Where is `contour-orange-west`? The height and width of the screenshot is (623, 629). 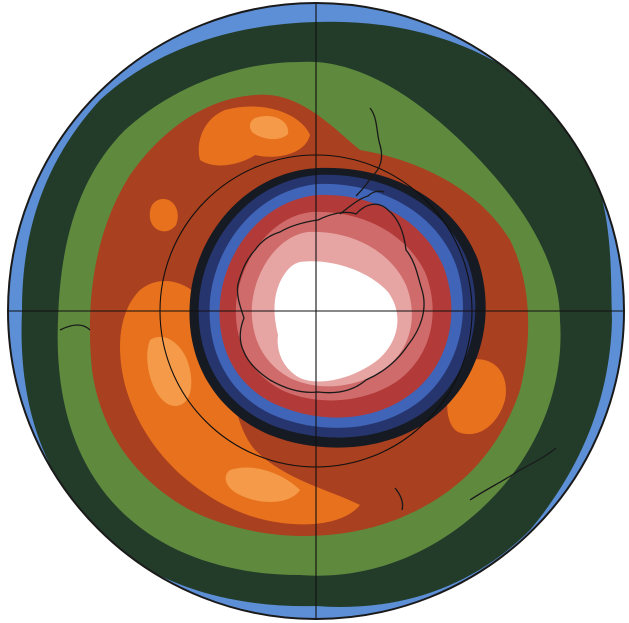
contour-orange-west is located at coordinates (240, 403).